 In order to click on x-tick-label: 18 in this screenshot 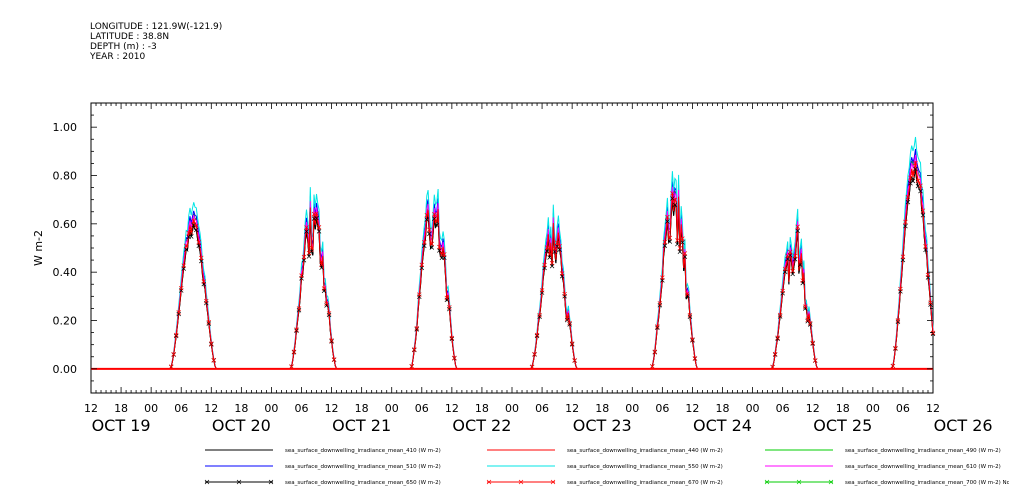, I will do `click(843, 408)`.